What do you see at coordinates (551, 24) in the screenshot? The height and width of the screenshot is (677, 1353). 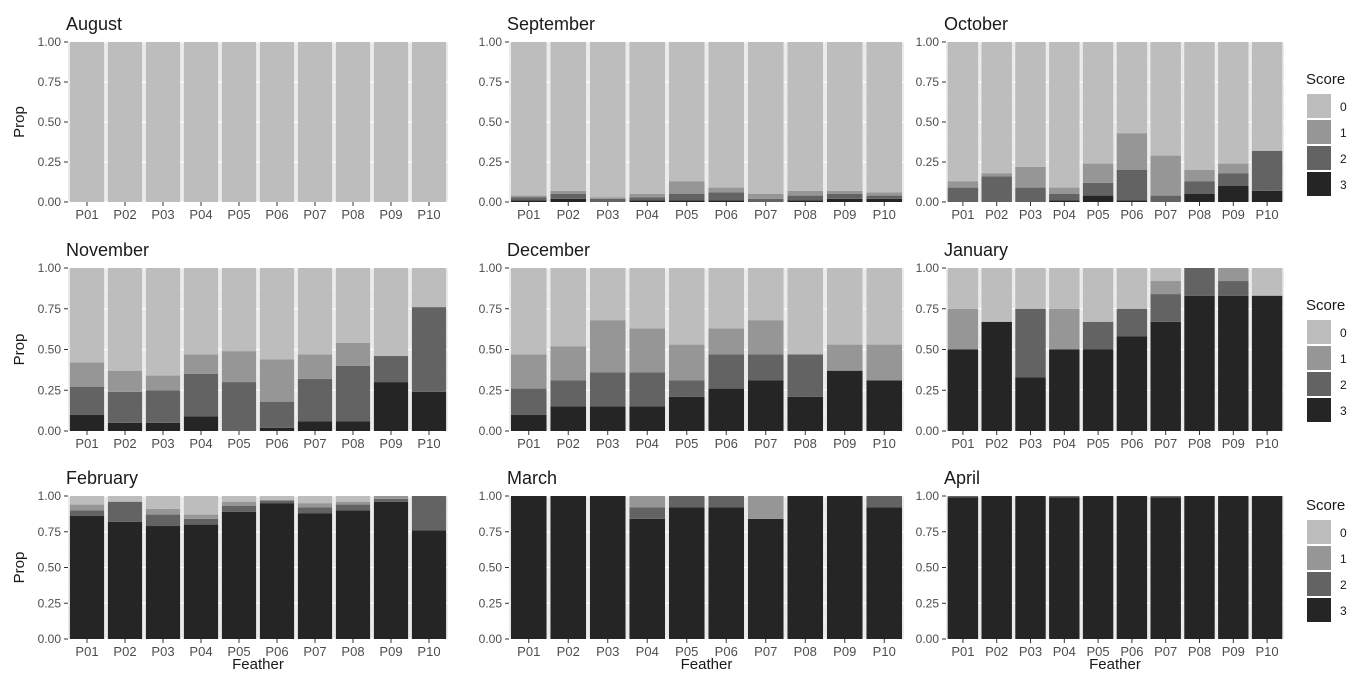 I see `panel-title-september: September` at bounding box center [551, 24].